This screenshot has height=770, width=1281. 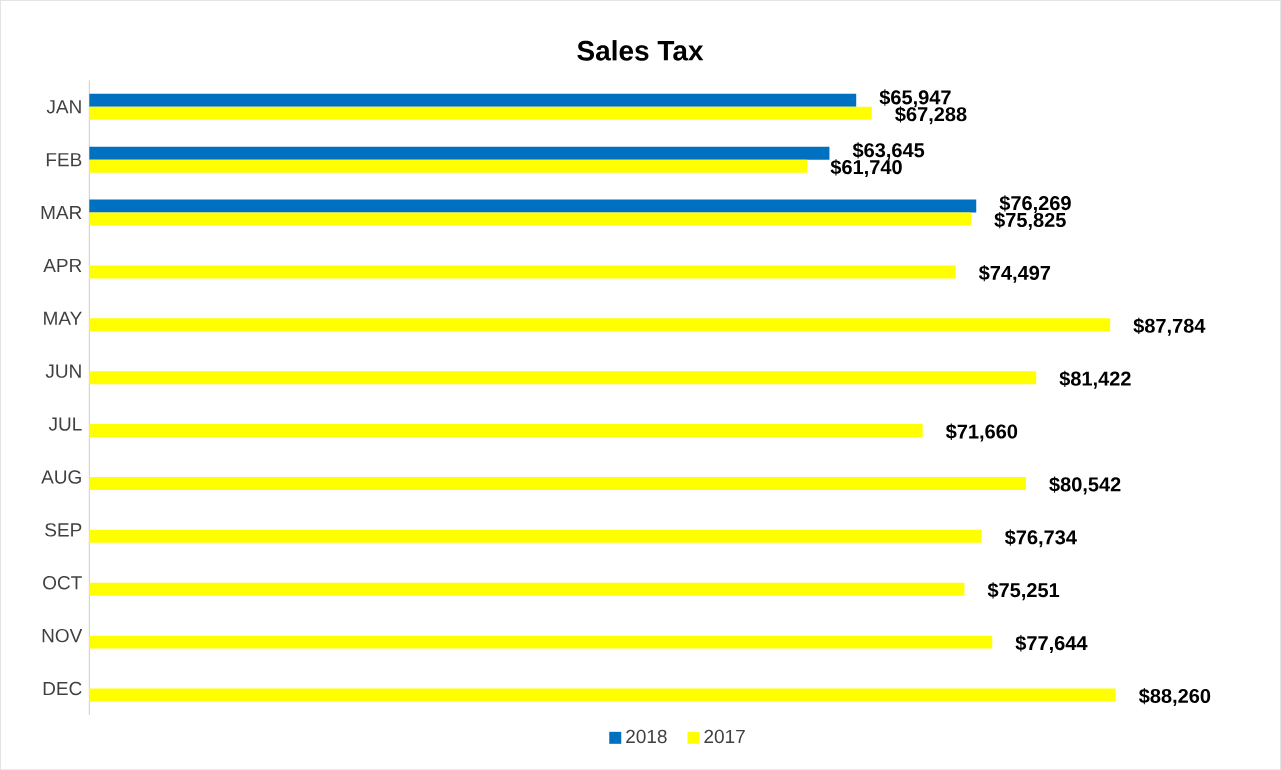 What do you see at coordinates (62, 265) in the screenshot?
I see `y-tick-label: APR` at bounding box center [62, 265].